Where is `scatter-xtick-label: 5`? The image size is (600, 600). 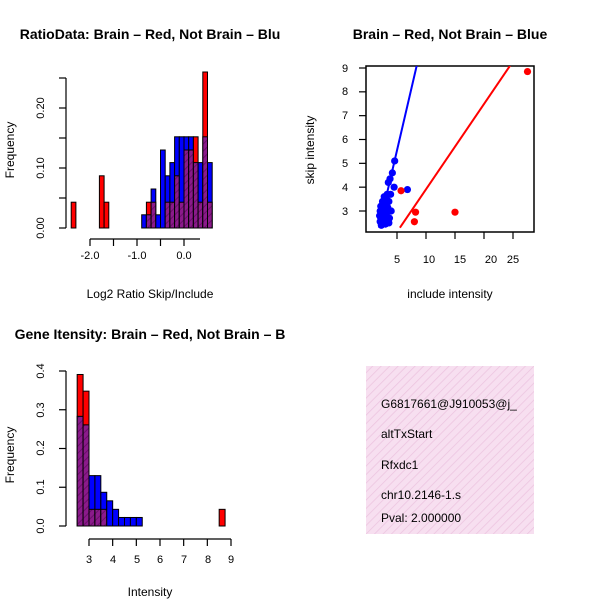
scatter-xtick-label: 5 is located at coordinates (397, 260).